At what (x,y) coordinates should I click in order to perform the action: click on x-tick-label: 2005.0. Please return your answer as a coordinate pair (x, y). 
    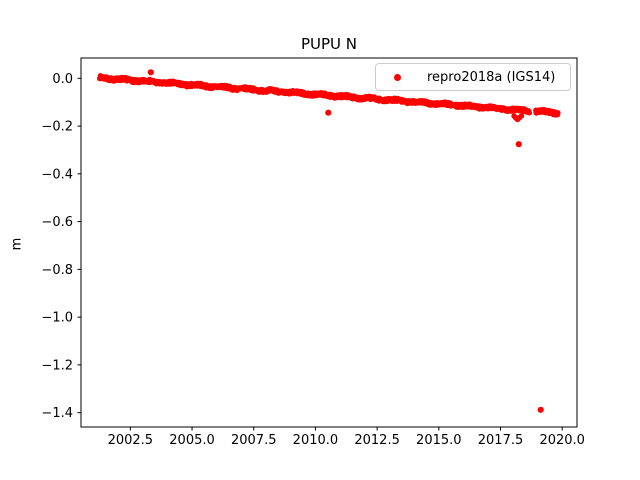
    Looking at the image, I should click on (192, 440).